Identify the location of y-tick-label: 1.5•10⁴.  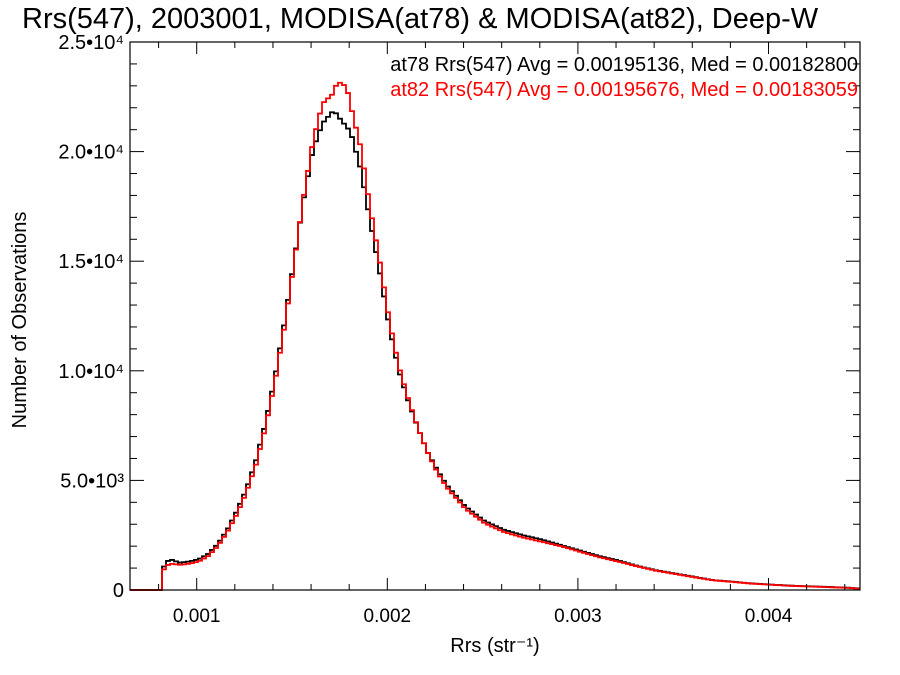
(91, 262).